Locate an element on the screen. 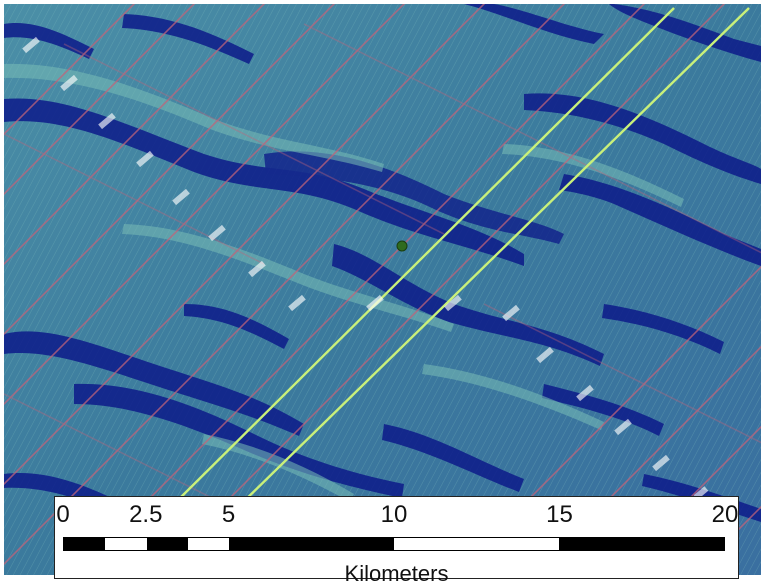 This screenshot has width=765, height=586. scale-bar is located at coordinates (394, 544).